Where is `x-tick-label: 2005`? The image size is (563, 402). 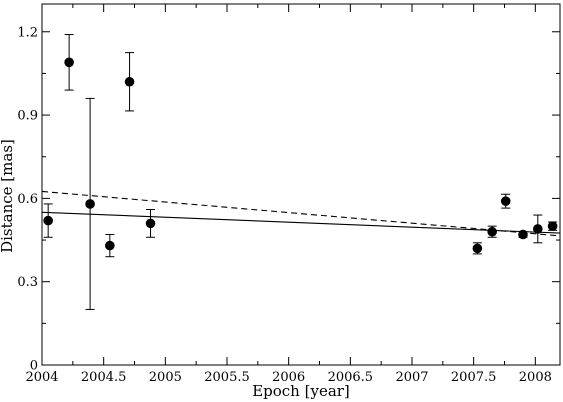 x-tick-label: 2005 is located at coordinates (165, 377).